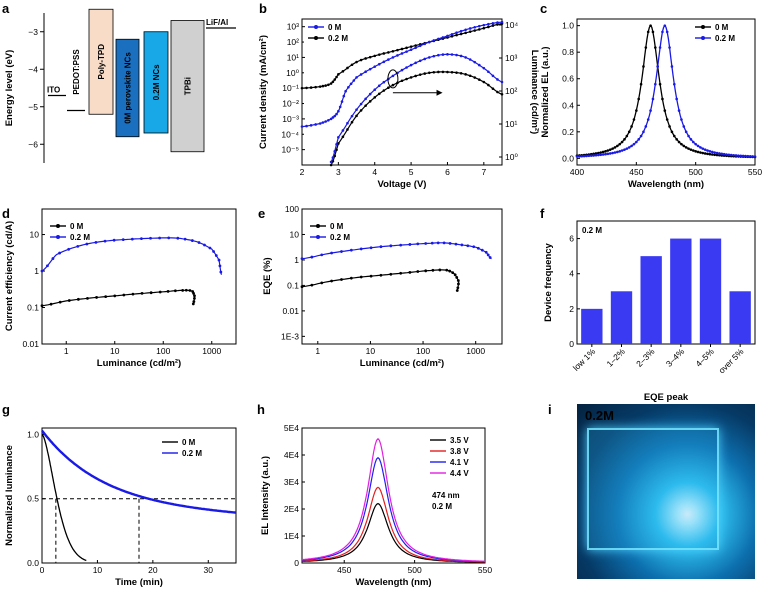 Image resolution: width=764 pixels, height=592 pixels. I want to click on panel-h-legend-label-2: 4.1 V, so click(459, 462).